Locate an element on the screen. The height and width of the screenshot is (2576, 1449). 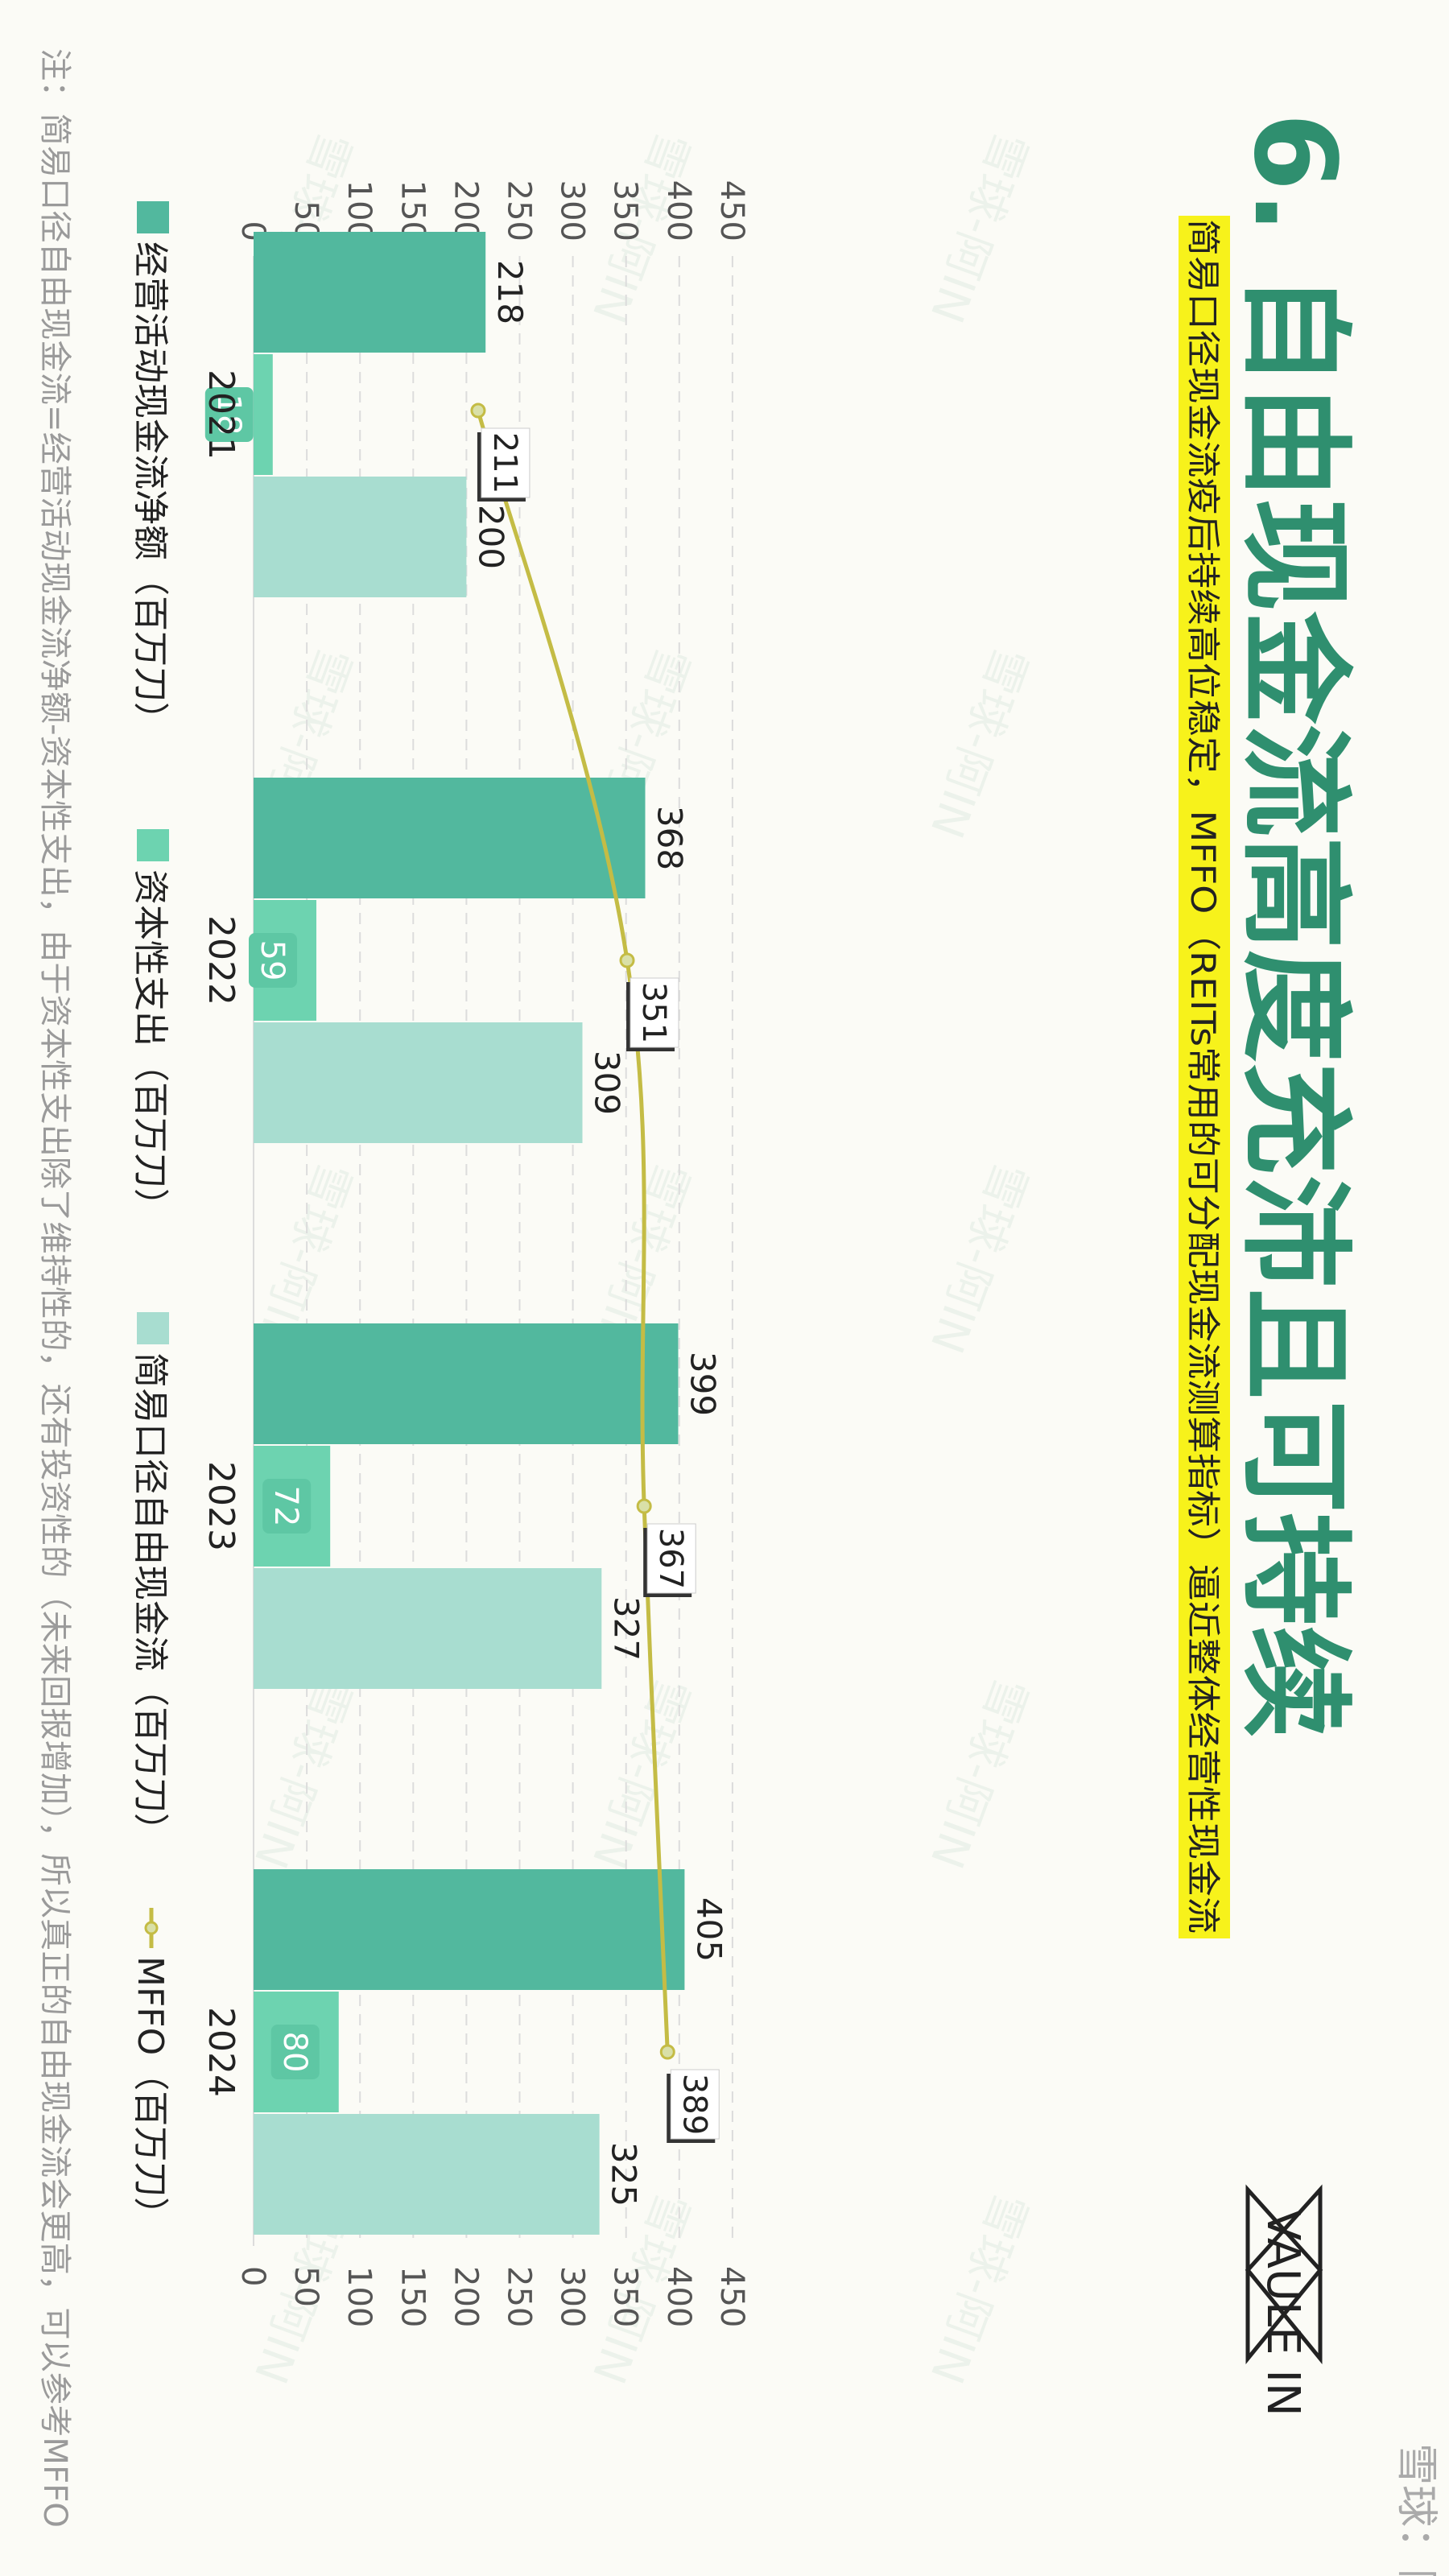
fcf-data-label: 325 is located at coordinates (624, 2174).